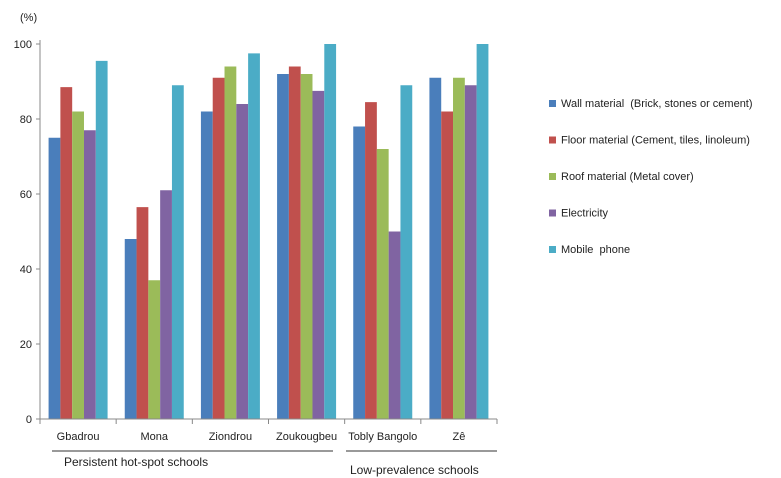  I want to click on legend-label: Electricity, so click(585, 214).